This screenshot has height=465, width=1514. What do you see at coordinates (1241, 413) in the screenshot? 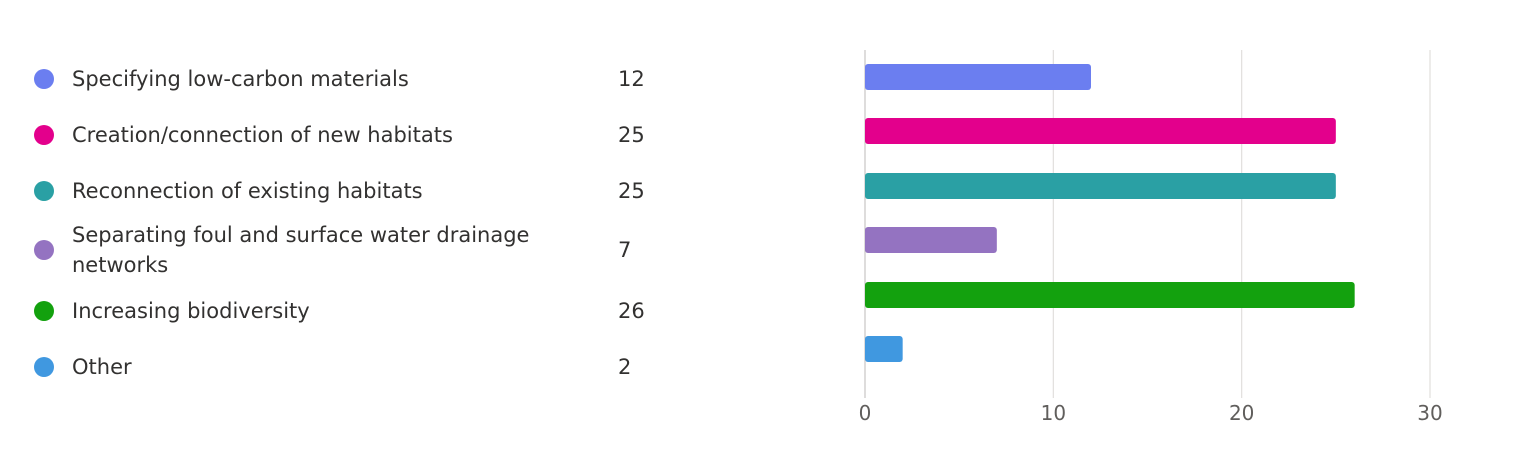
I see `x-tick-label: 20` at bounding box center [1241, 413].